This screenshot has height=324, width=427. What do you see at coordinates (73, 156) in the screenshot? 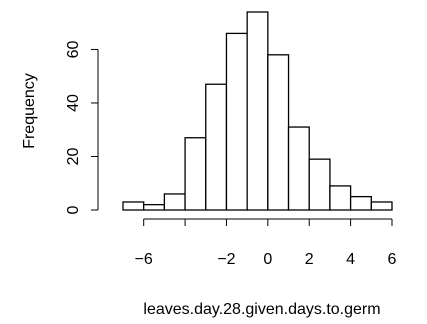
I see `y-tick-label: 20` at bounding box center [73, 156].